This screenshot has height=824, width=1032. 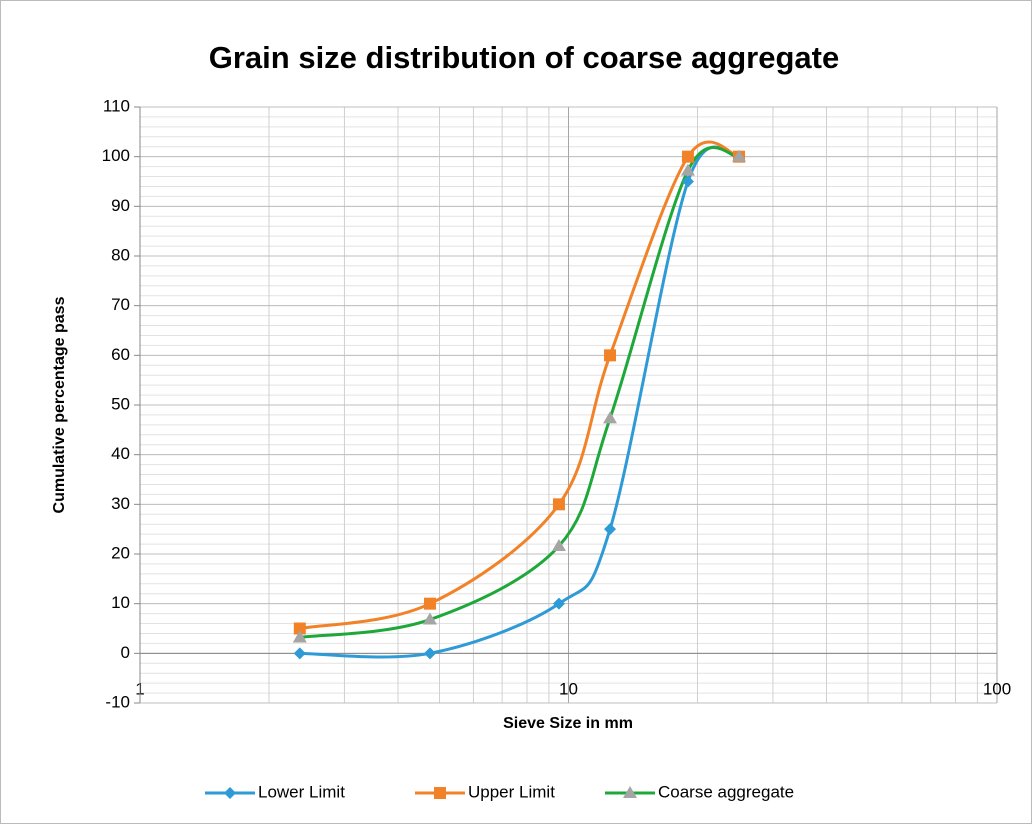 I want to click on x-tick-label: 10, so click(x=568, y=688).